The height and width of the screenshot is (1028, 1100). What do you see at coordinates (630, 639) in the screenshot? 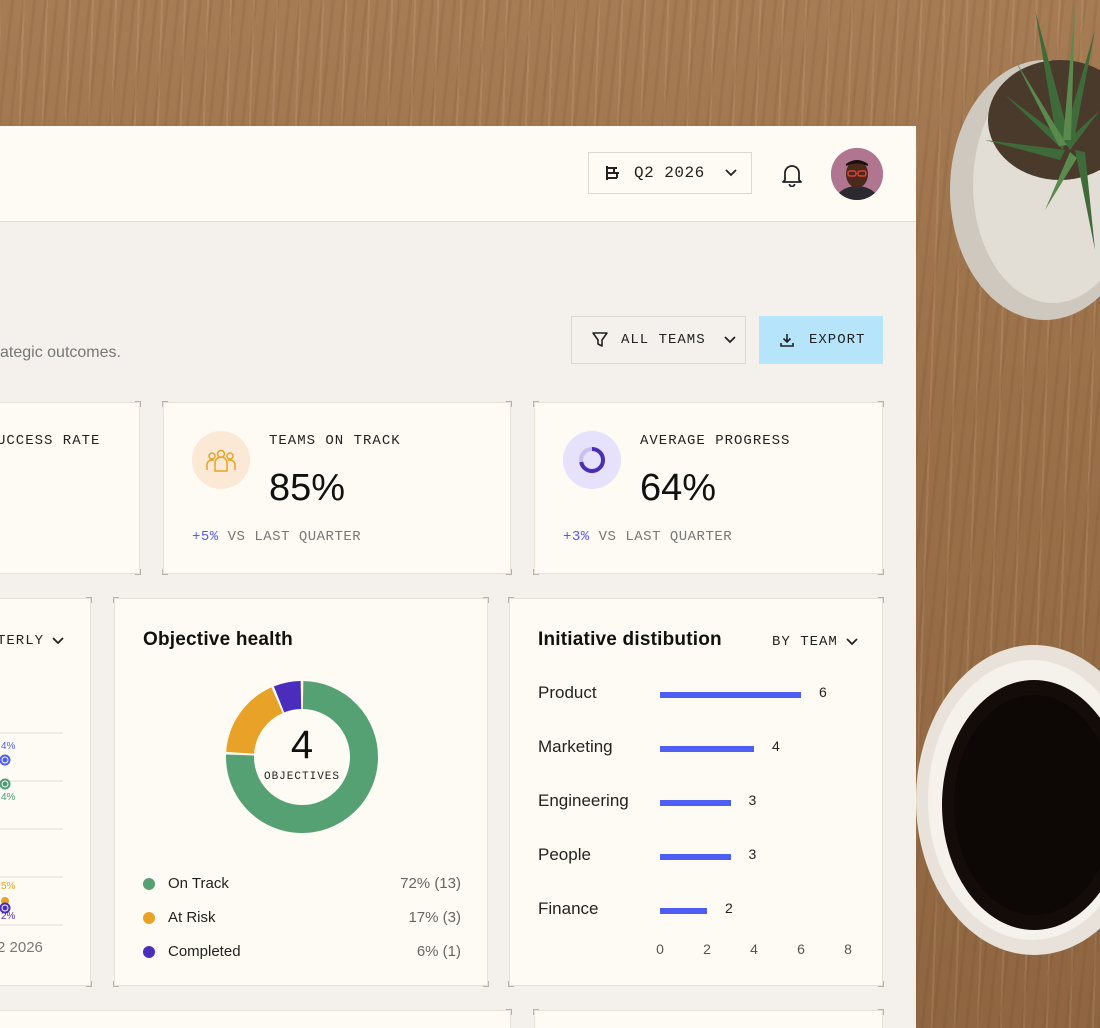
I see `card-title: Initiative distibution` at bounding box center [630, 639].